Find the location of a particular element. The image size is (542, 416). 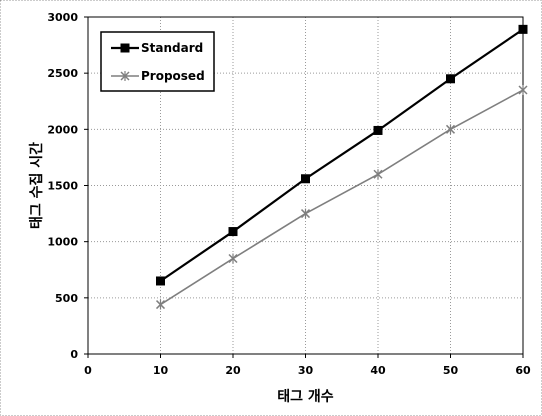

legend-entry: Proposed is located at coordinates (158, 76).